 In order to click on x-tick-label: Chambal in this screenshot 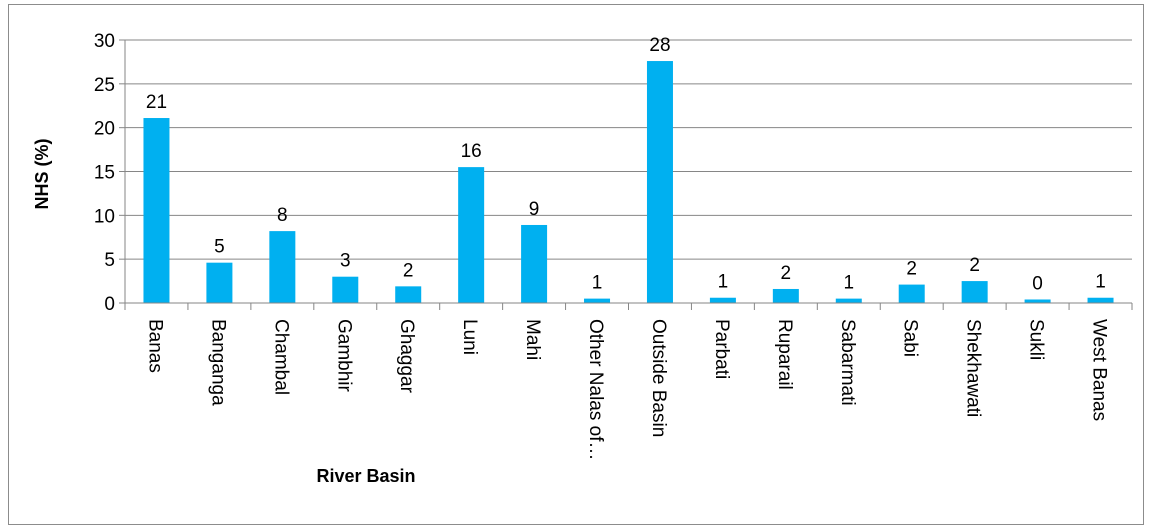, I will do `click(280, 357)`.